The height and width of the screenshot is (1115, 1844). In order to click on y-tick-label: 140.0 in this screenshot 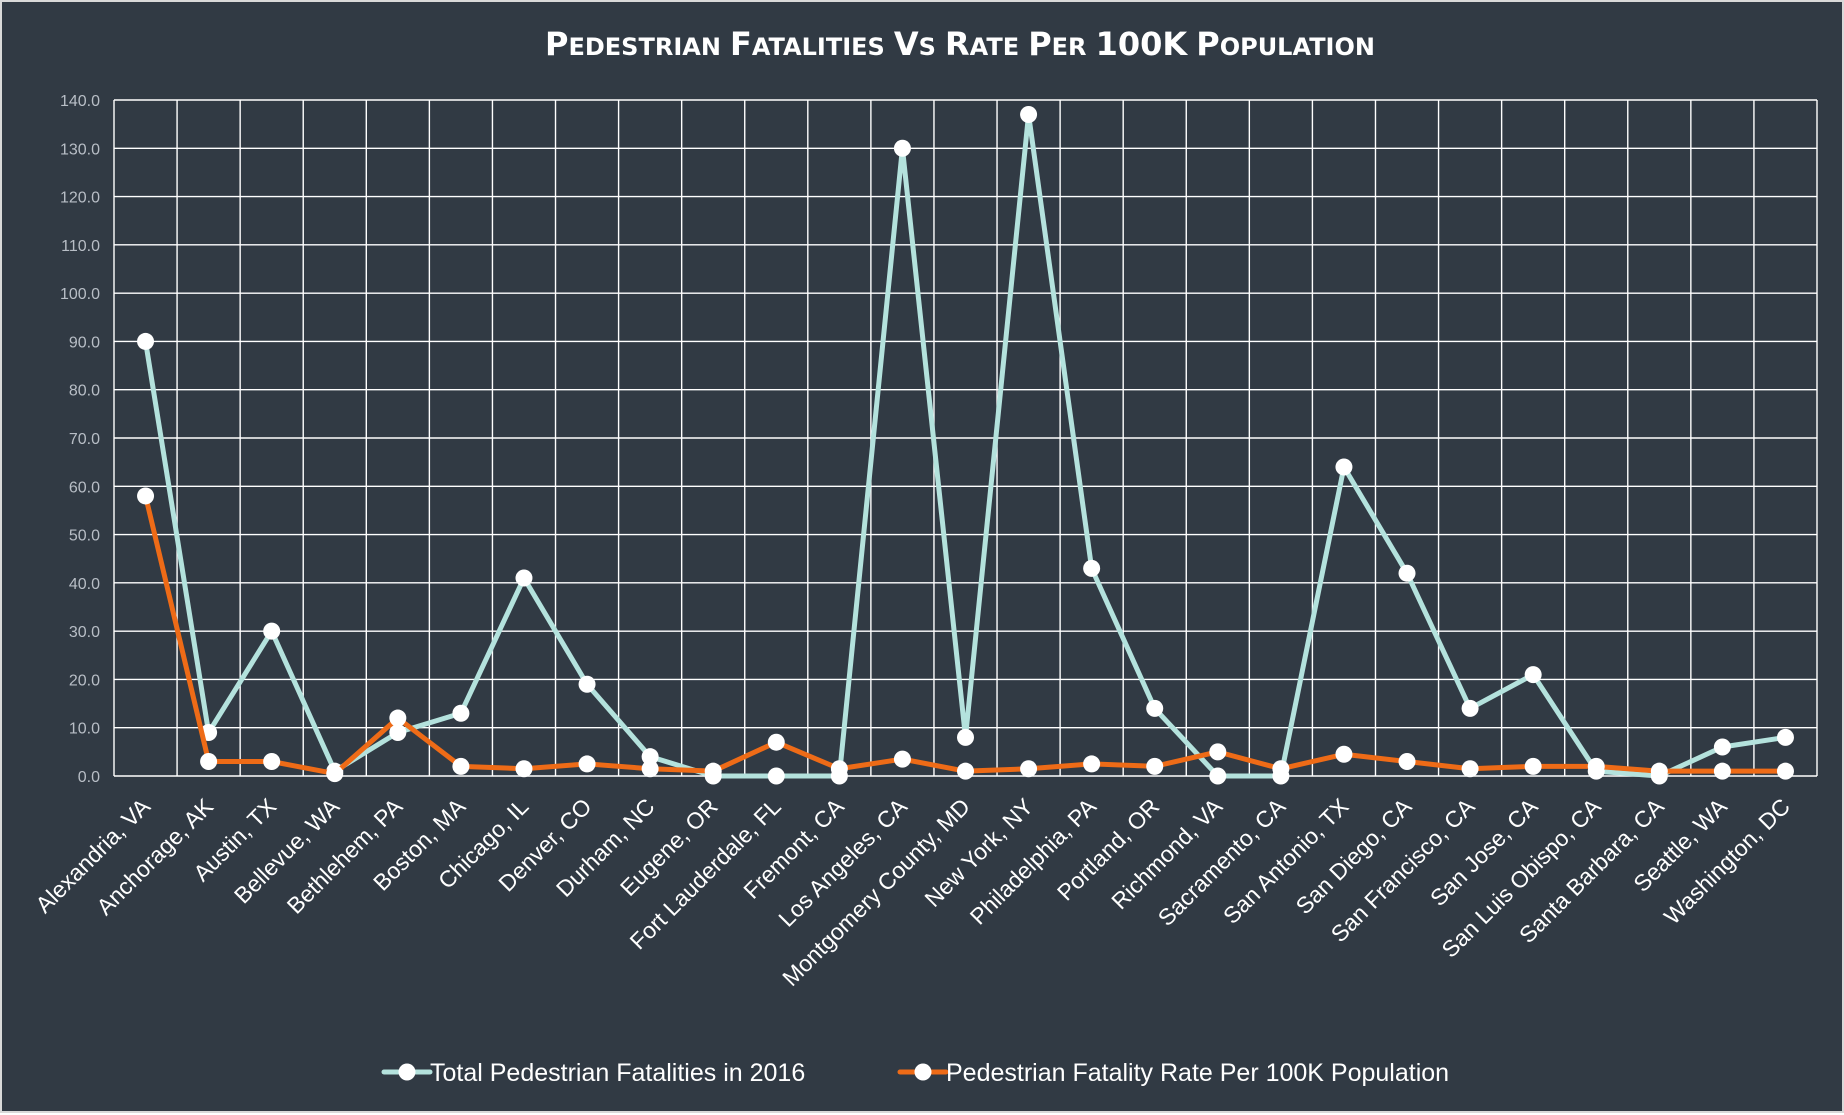, I will do `click(80, 101)`.